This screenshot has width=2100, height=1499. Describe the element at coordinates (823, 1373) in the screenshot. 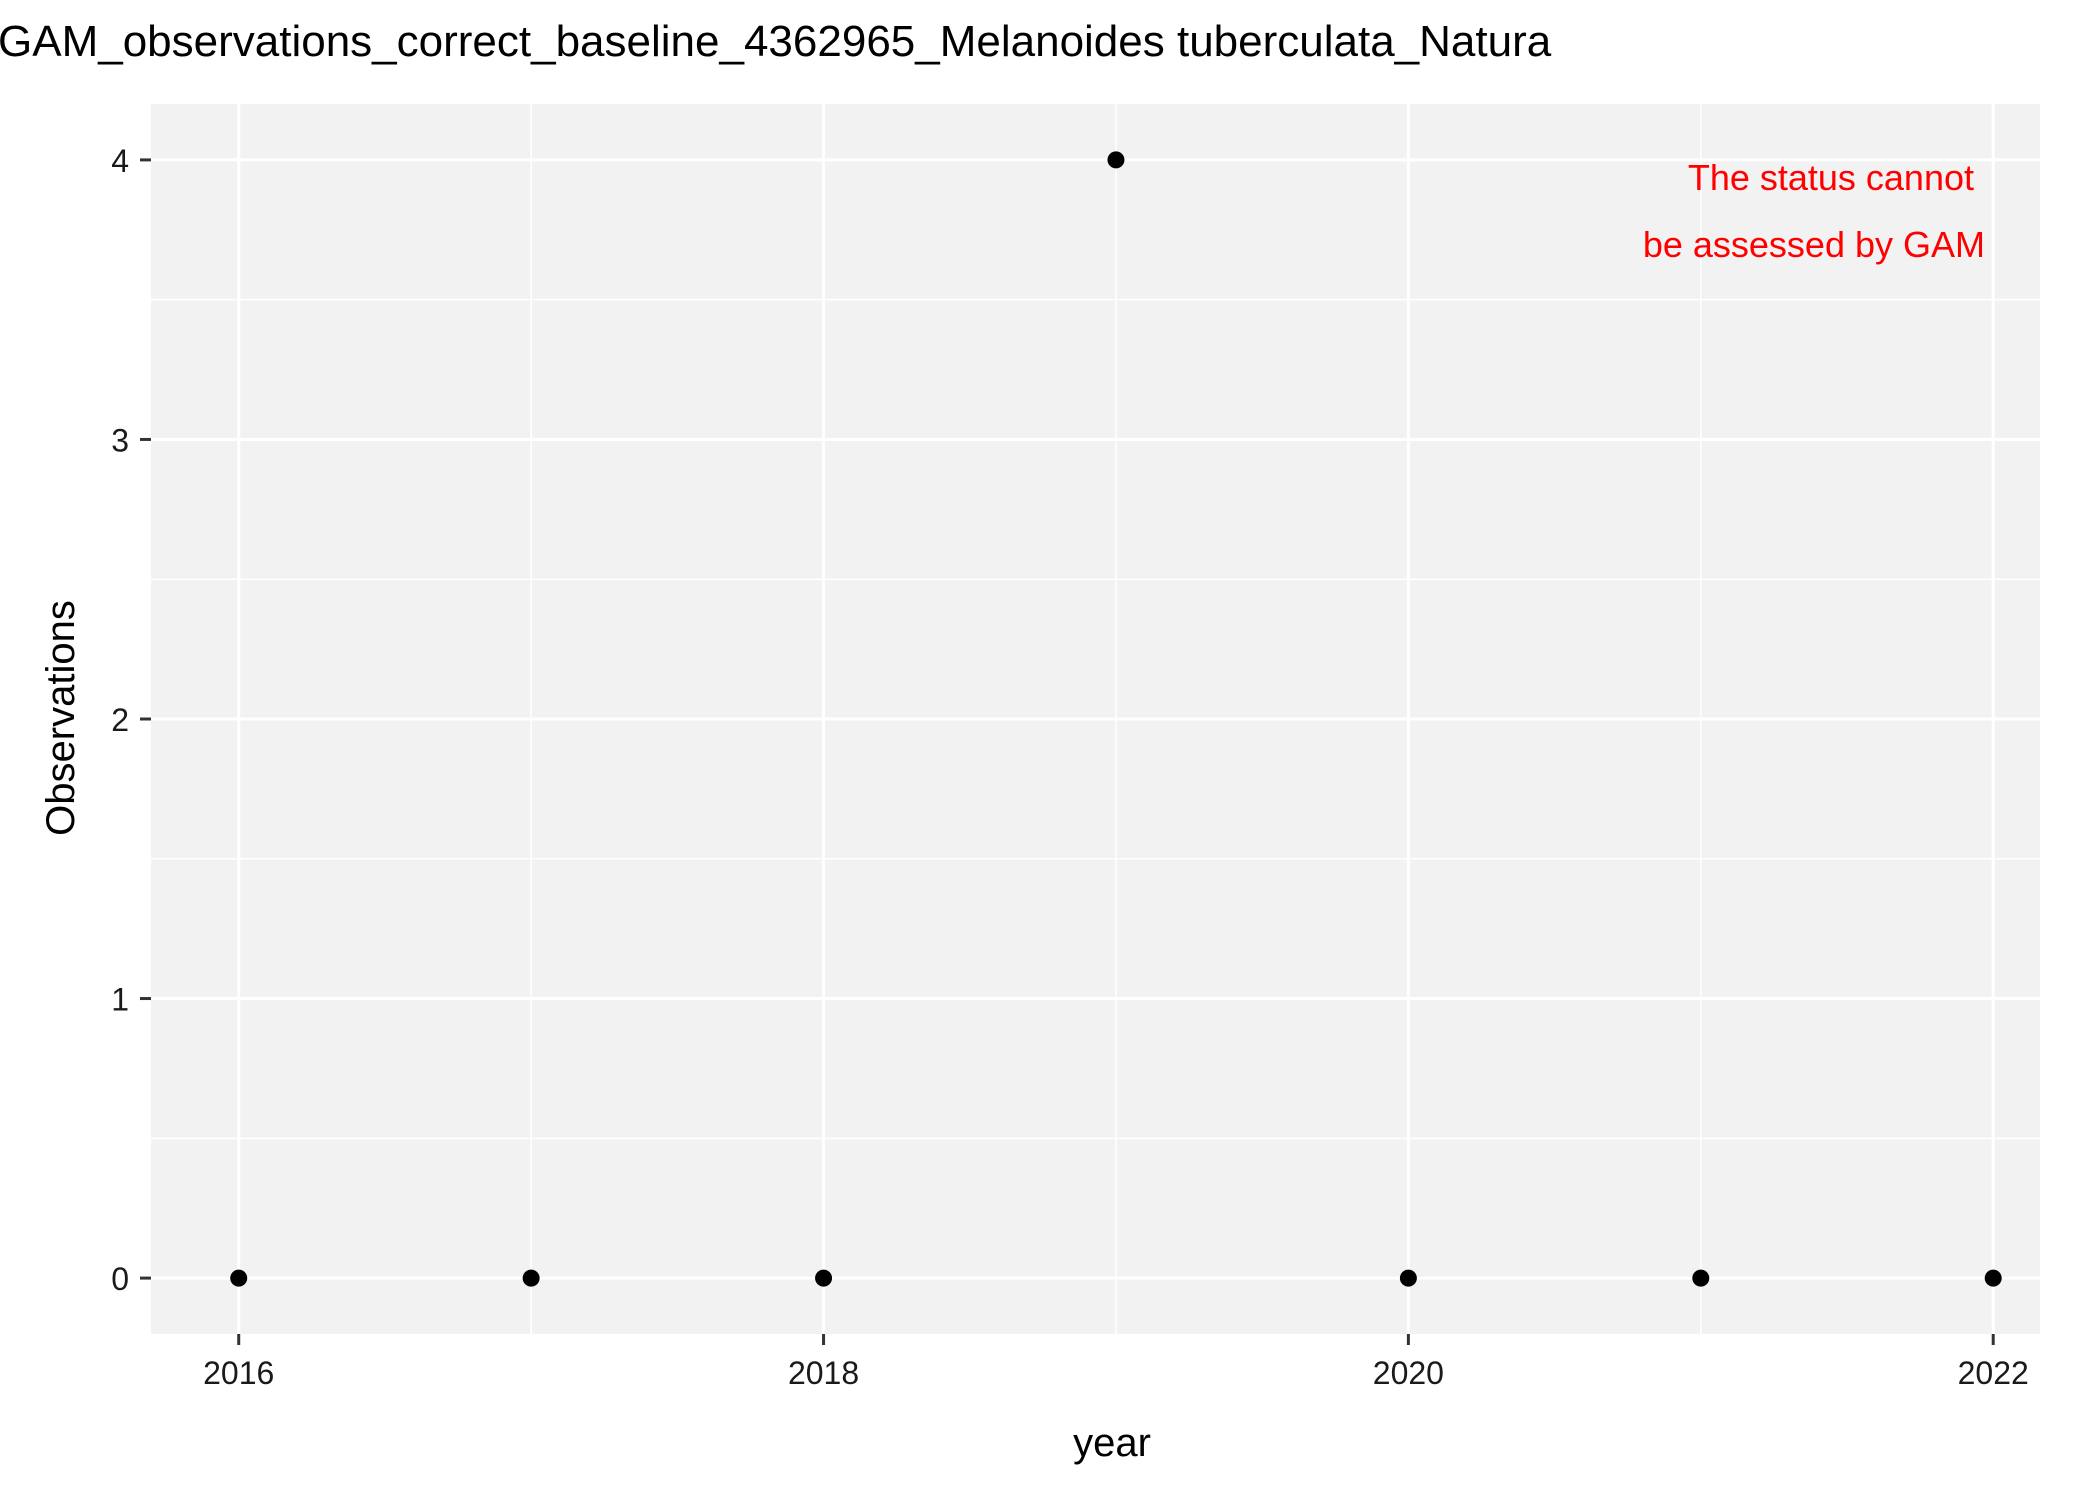

I see `x-tick-label: 2018` at that location.